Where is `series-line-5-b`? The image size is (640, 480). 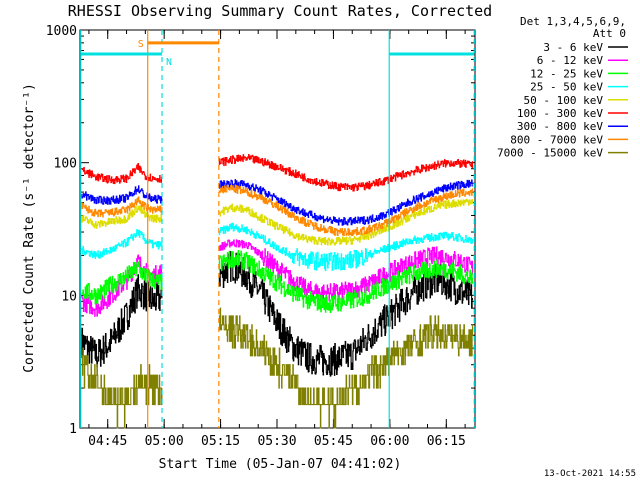 series-line-5-b is located at coordinates (346, 222).